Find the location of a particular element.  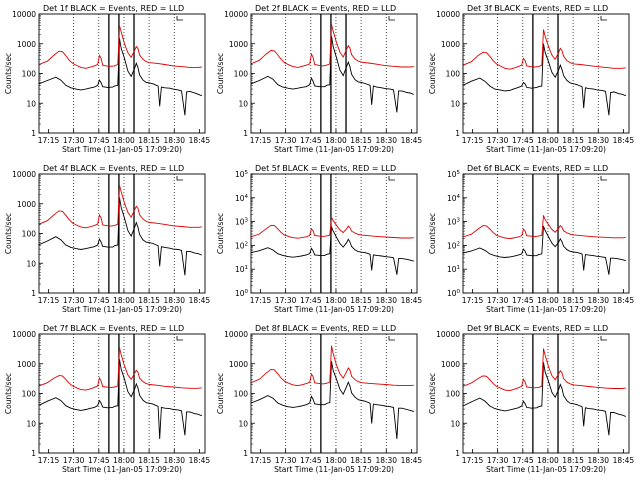

x-tick-label: 18:00 is located at coordinates (548, 140).